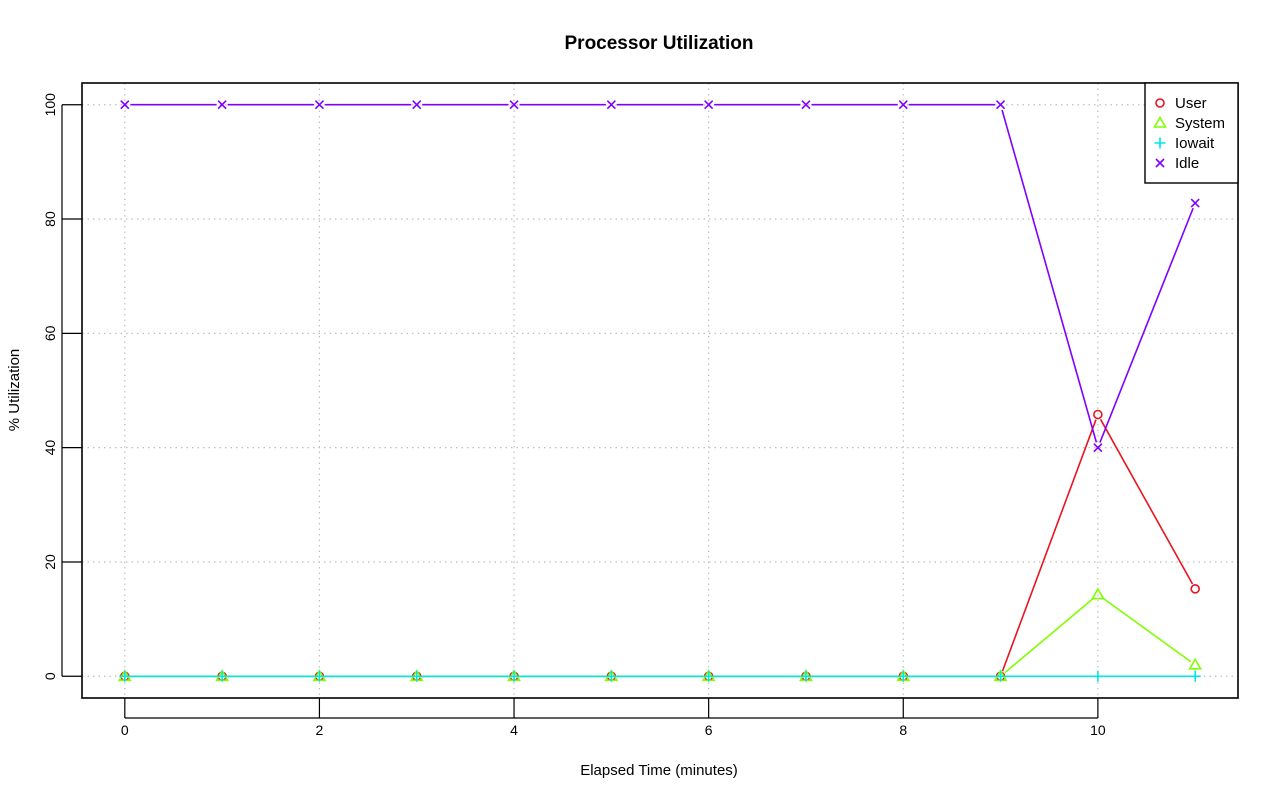 Image resolution: width=1280 pixels, height=801 pixels. I want to click on legend-idle-marker, so click(1160, 163).